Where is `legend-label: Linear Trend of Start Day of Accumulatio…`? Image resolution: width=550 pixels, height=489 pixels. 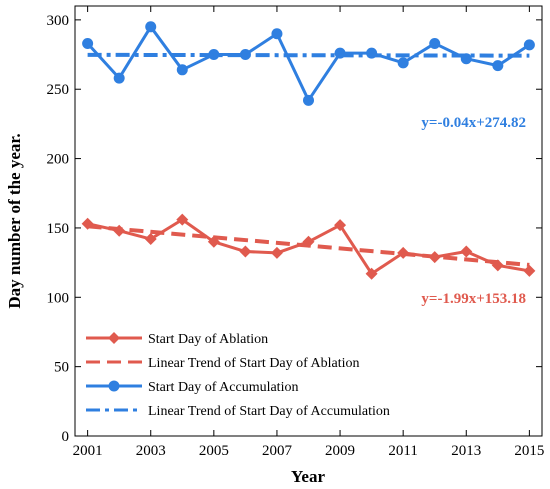 legend-label: Linear Trend of Start Day of Accumulatio… is located at coordinates (269, 411).